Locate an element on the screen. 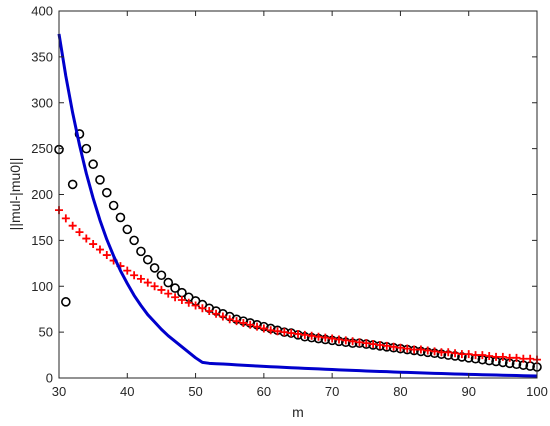 This screenshot has width=550, height=426. x-tick-label: 90 is located at coordinates (468, 391).